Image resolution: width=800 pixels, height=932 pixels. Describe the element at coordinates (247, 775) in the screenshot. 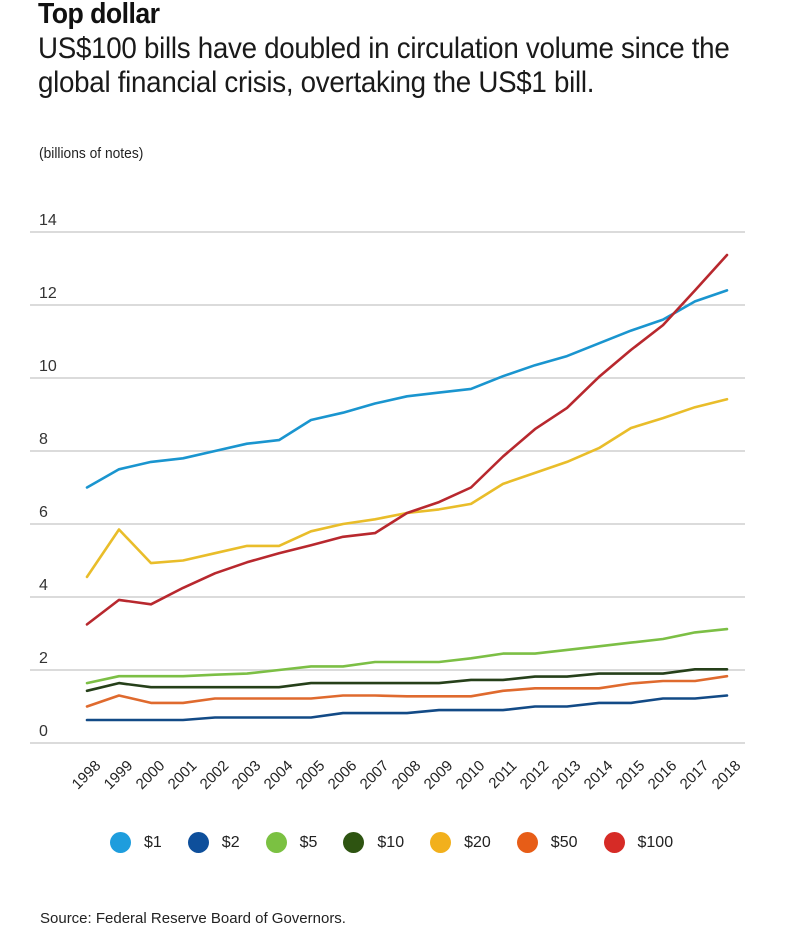

I see `x-tick-label: 2003` at that location.